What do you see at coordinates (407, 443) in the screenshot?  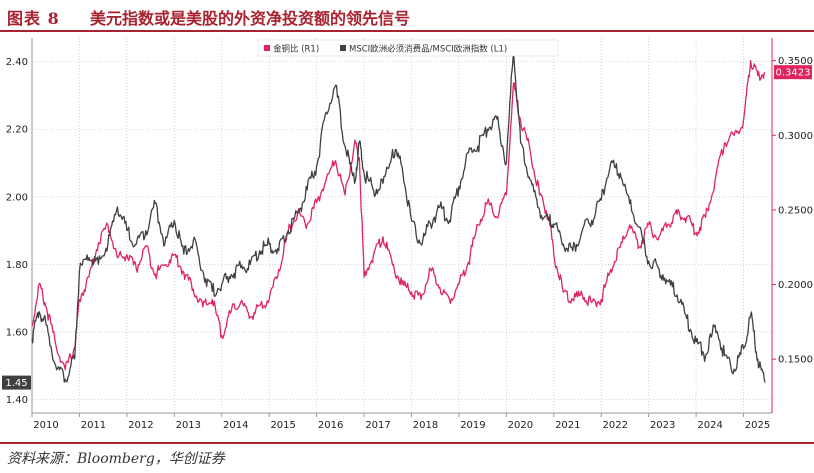 I see `footer-divider` at bounding box center [407, 443].